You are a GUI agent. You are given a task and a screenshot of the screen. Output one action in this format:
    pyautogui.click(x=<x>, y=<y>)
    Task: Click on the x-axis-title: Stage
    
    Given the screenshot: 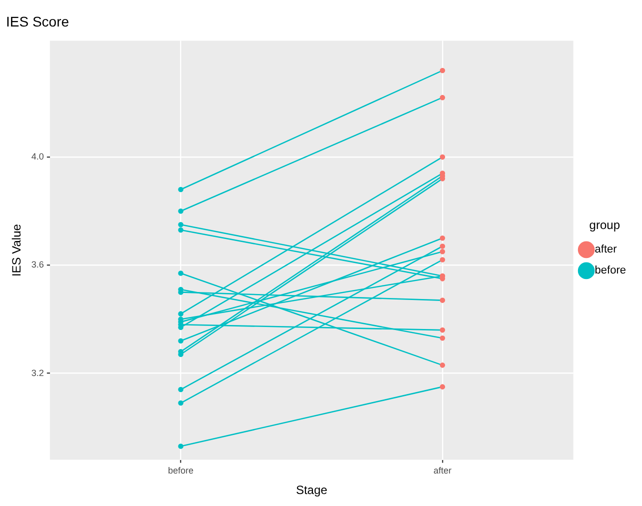 What is the action you would take?
    pyautogui.click(x=312, y=490)
    